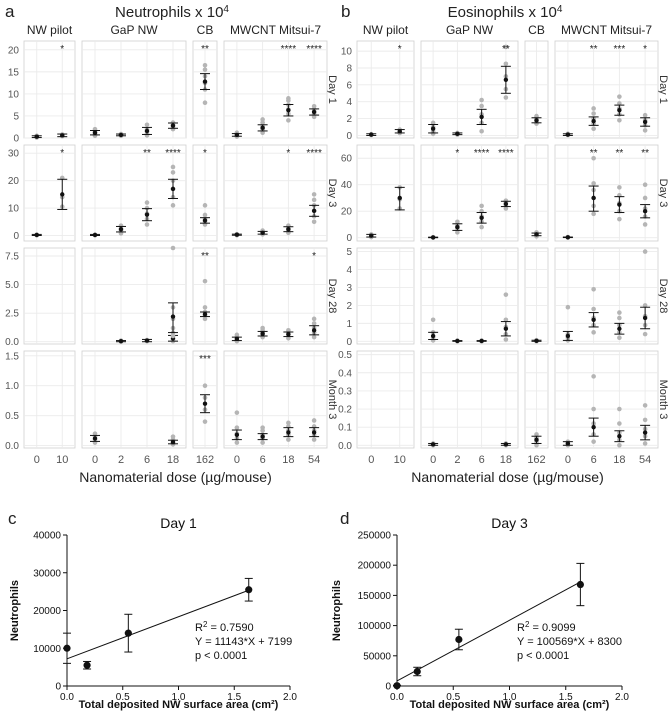 The width and height of the screenshot is (669, 712). What do you see at coordinates (67, 697) in the screenshot?
I see `x-tick-label: 0.0` at bounding box center [67, 697].